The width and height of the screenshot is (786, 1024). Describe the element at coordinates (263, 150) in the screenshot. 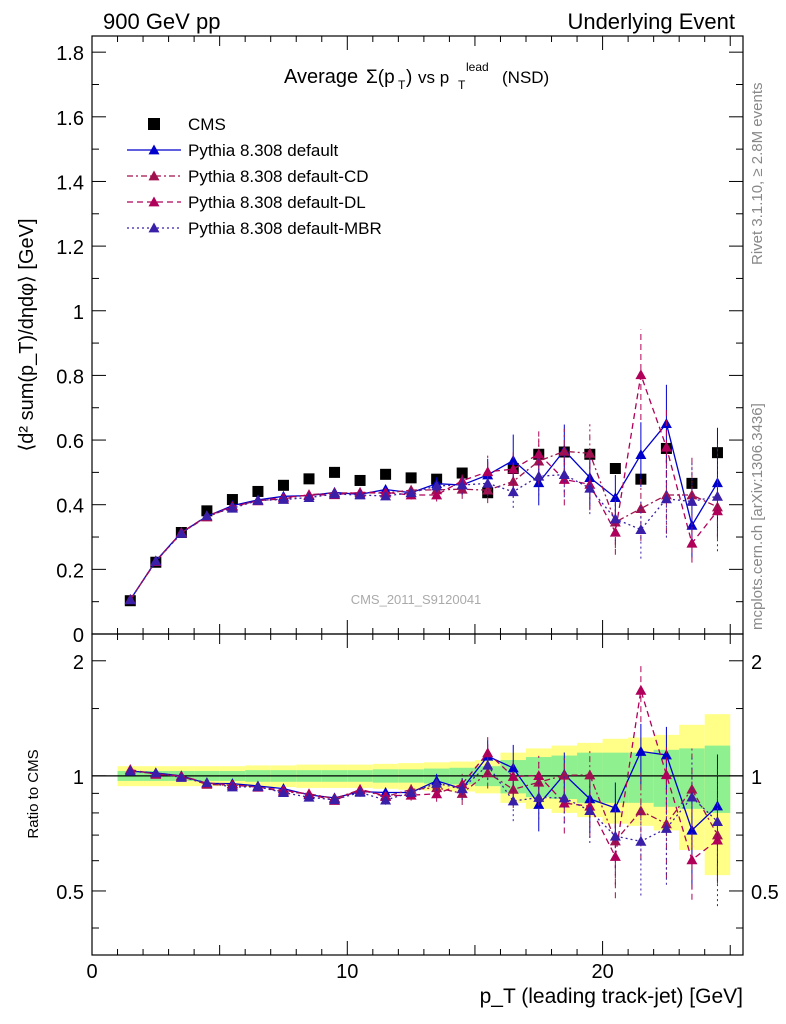

I see `legend-label: Pythia 8.308 default` at that location.